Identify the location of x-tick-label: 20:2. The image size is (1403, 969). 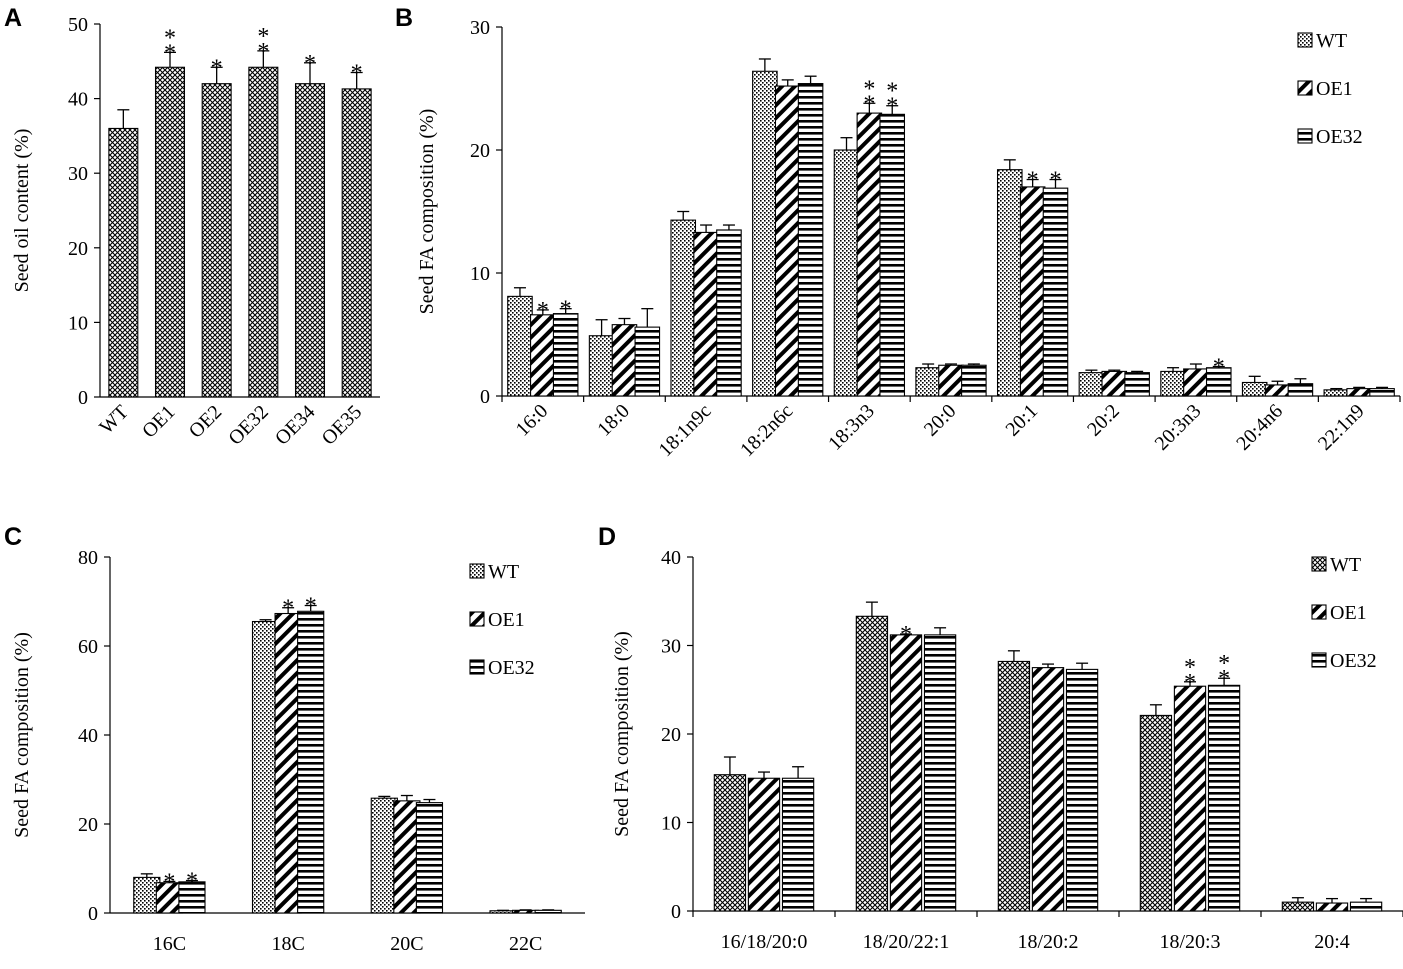
(1103, 420).